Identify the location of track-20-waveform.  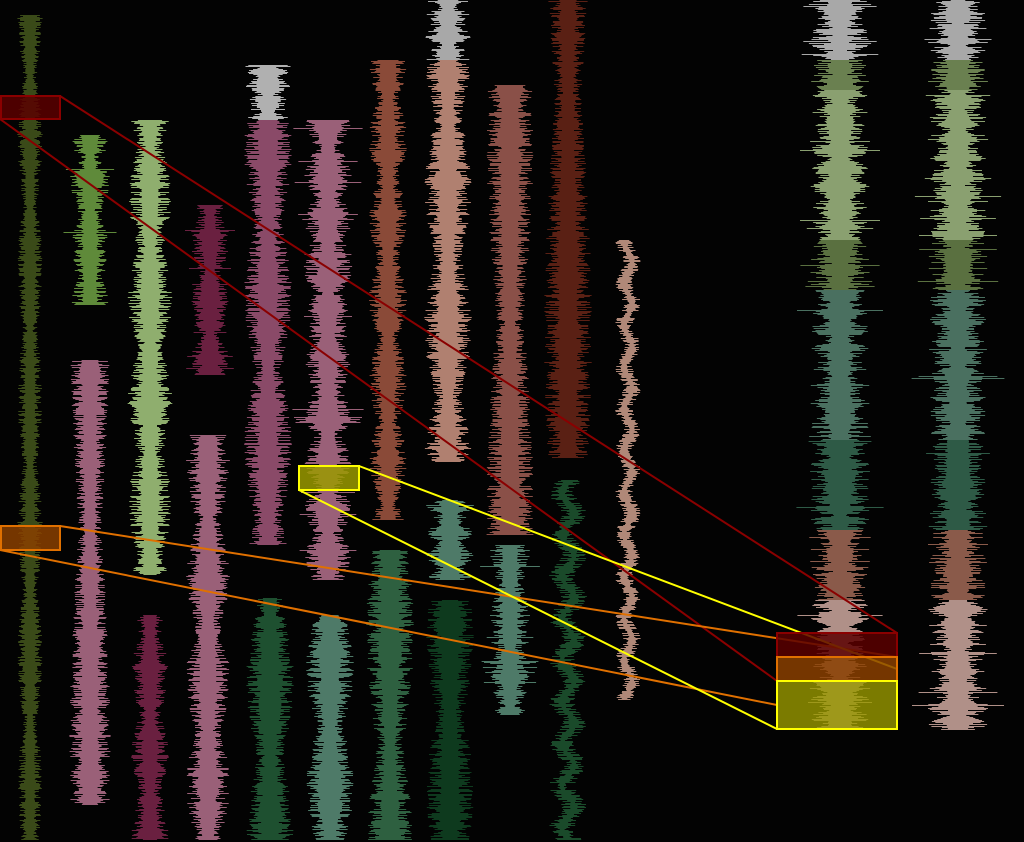
(568, 660).